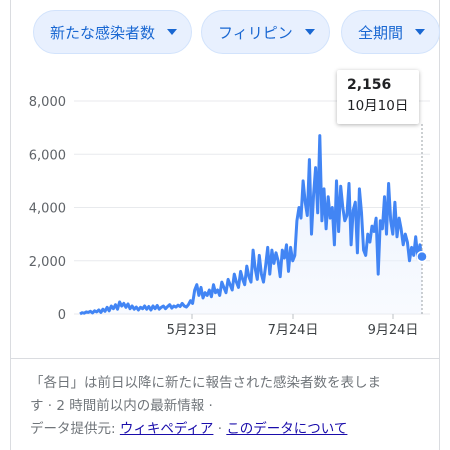 Image resolution: width=450 pixels, height=450 pixels. Describe the element at coordinates (62, 315) in the screenshot. I see `y-tick-label: 0` at that location.